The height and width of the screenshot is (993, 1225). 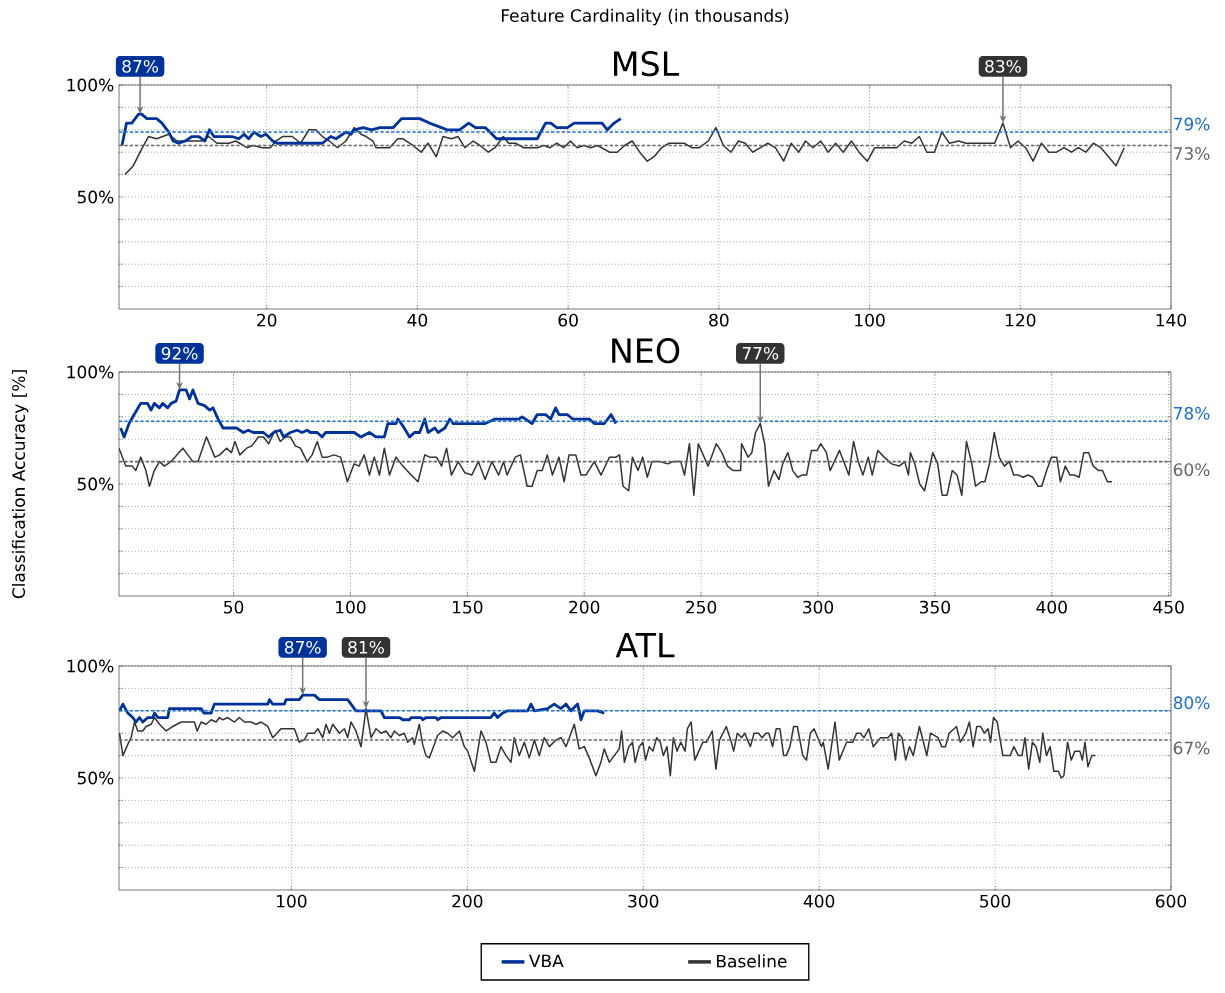 What do you see at coordinates (1191, 703) in the screenshot?
I see `ref-line-label: 80%` at bounding box center [1191, 703].